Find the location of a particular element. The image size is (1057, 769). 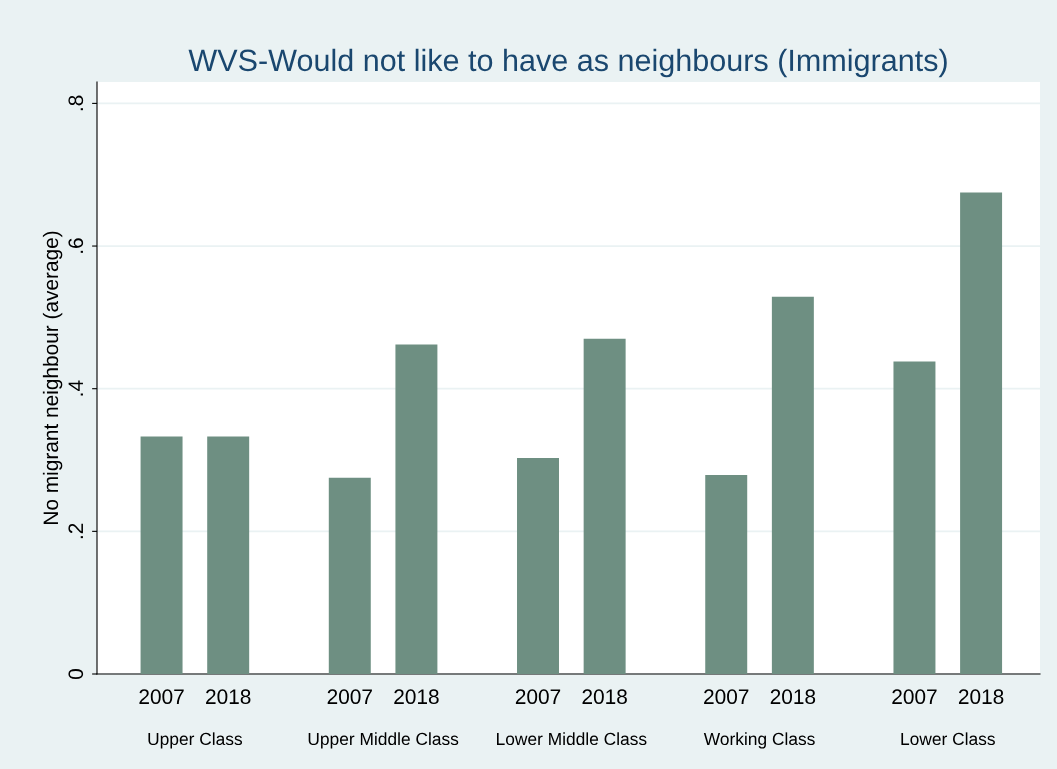

x-tick-label: Upper Middle Class is located at coordinates (383, 740).